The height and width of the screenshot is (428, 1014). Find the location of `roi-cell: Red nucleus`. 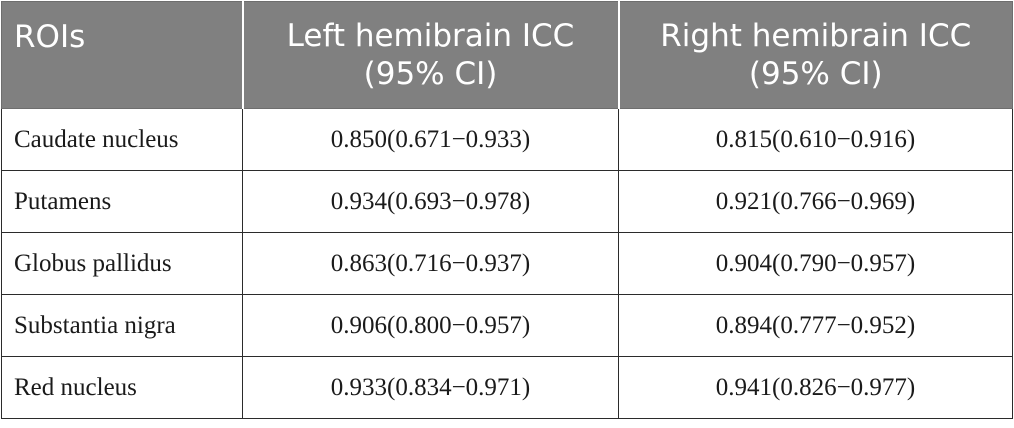

roi-cell: Red nucleus is located at coordinates (122, 387).